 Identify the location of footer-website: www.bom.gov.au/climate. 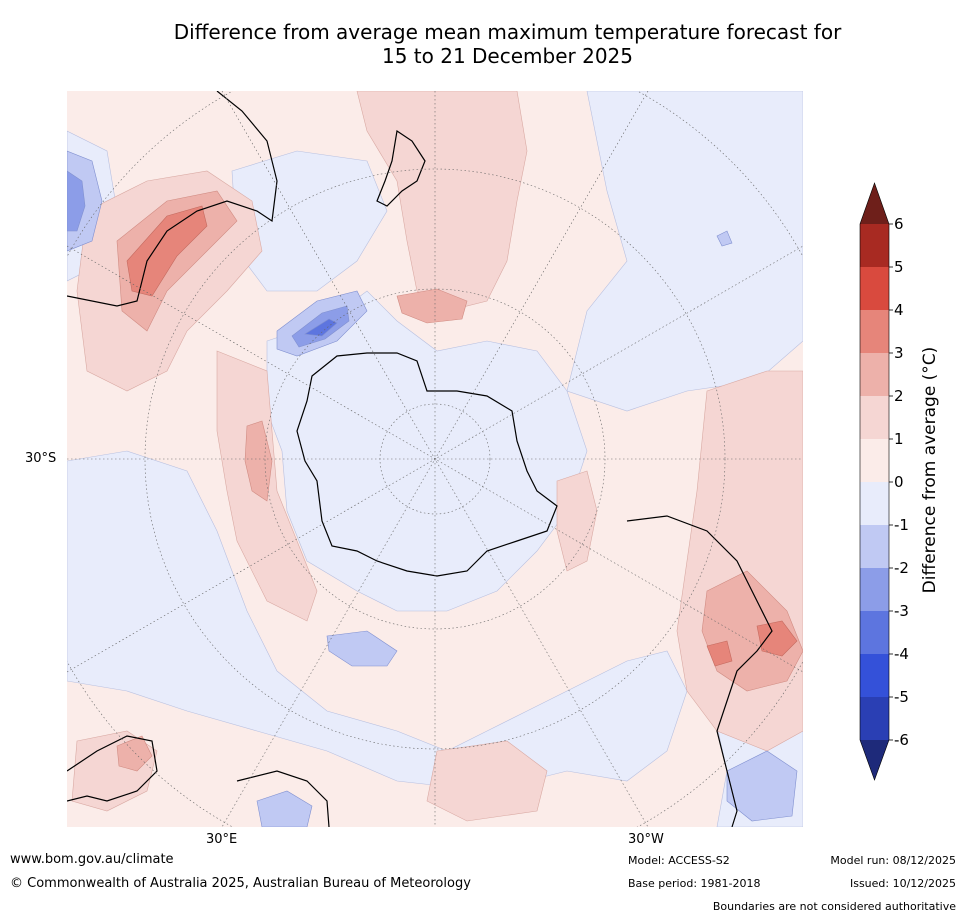
(92, 859).